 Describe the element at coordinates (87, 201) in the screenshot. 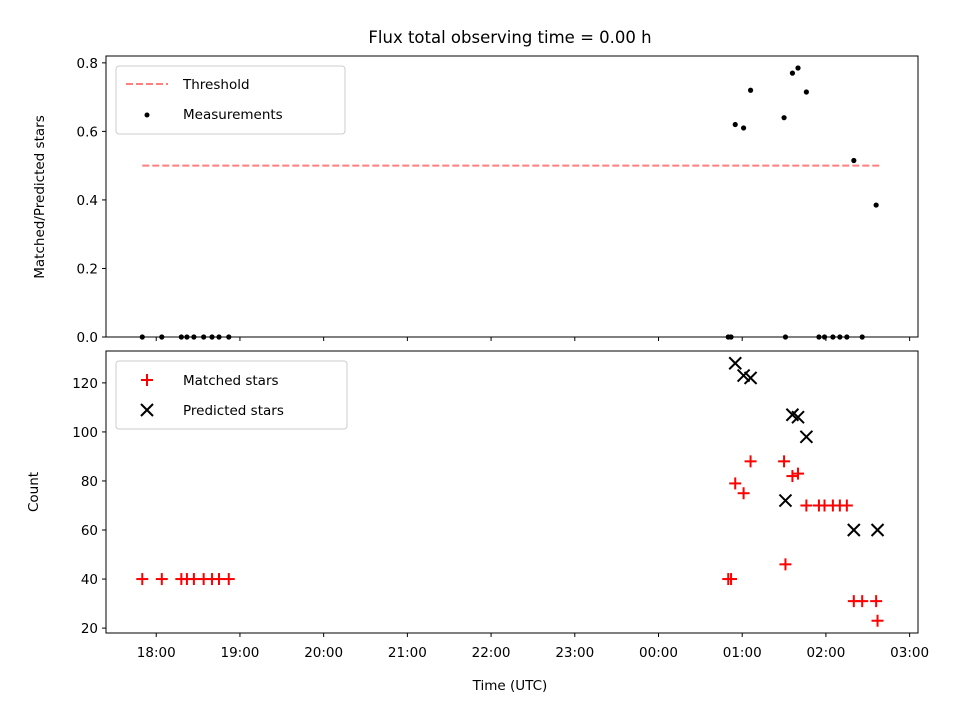

I see `top-y-tick-label: 0.4` at that location.